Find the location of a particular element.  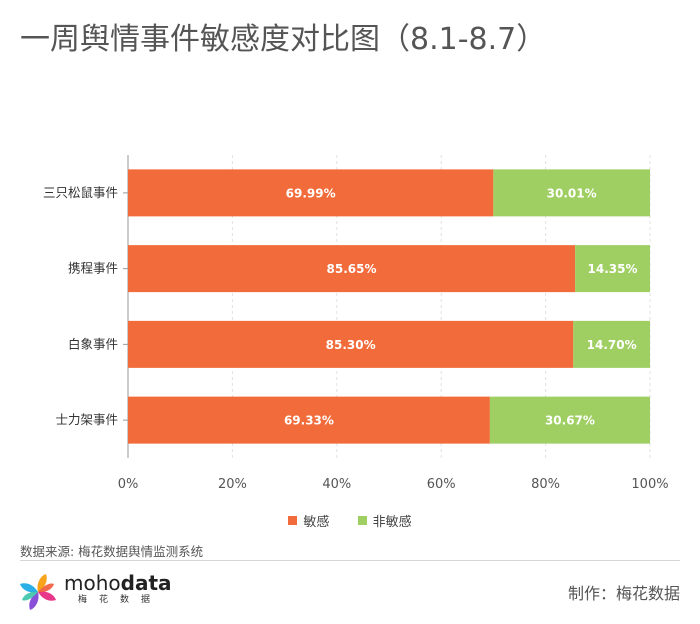

chart-legend: 敏感 非敏感 is located at coordinates (350, 520).